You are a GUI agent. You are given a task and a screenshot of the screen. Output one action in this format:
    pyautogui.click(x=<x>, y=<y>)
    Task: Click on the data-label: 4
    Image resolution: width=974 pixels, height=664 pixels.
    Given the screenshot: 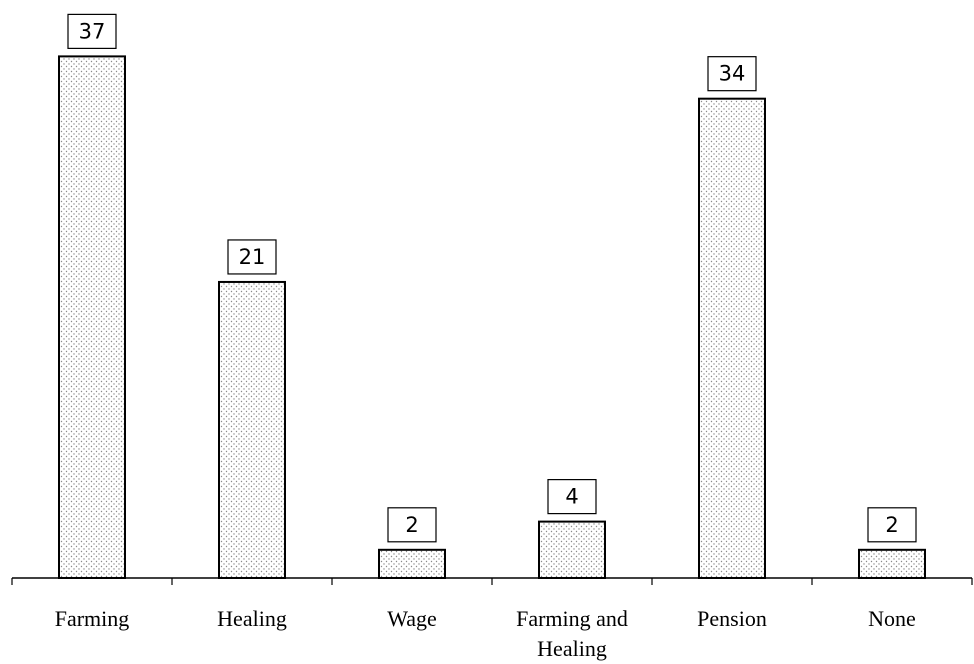 What is the action you would take?
    pyautogui.click(x=571, y=497)
    